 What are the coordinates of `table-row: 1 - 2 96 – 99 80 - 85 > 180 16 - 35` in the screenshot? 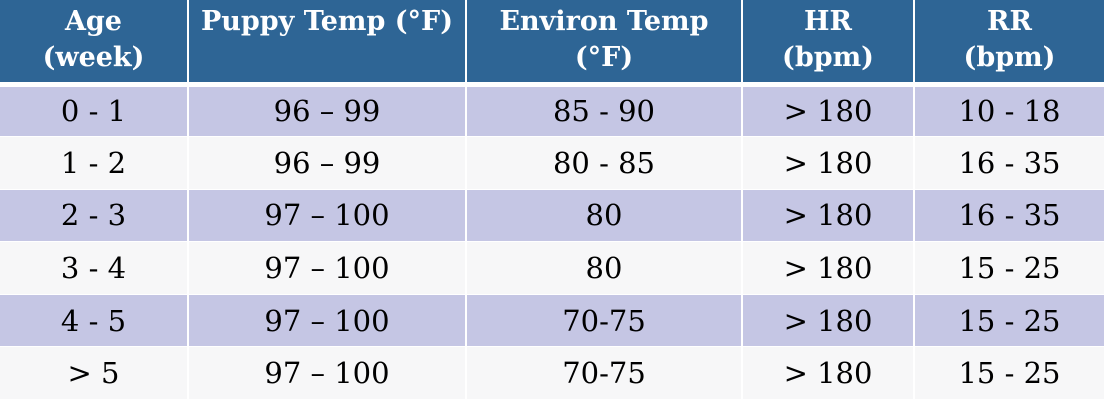 It's located at (552, 163).